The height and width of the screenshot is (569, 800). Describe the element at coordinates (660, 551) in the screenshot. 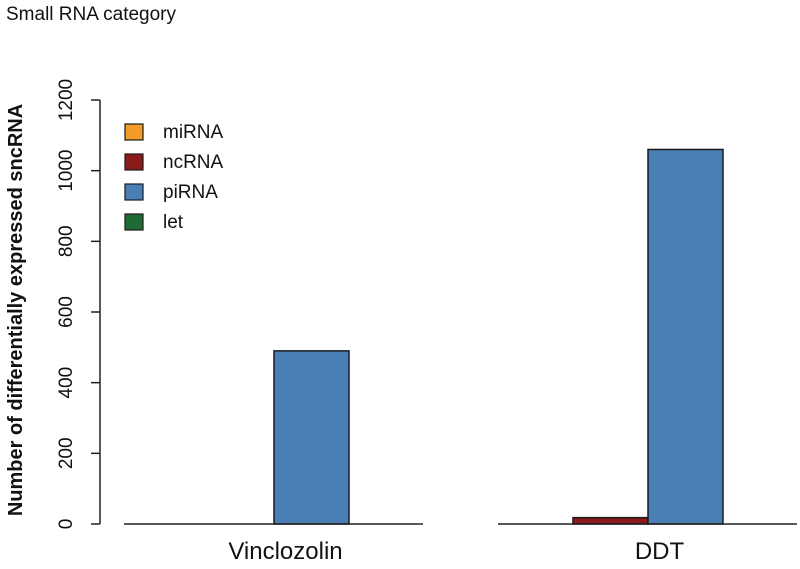

I see `x-tick-label: DDT` at that location.